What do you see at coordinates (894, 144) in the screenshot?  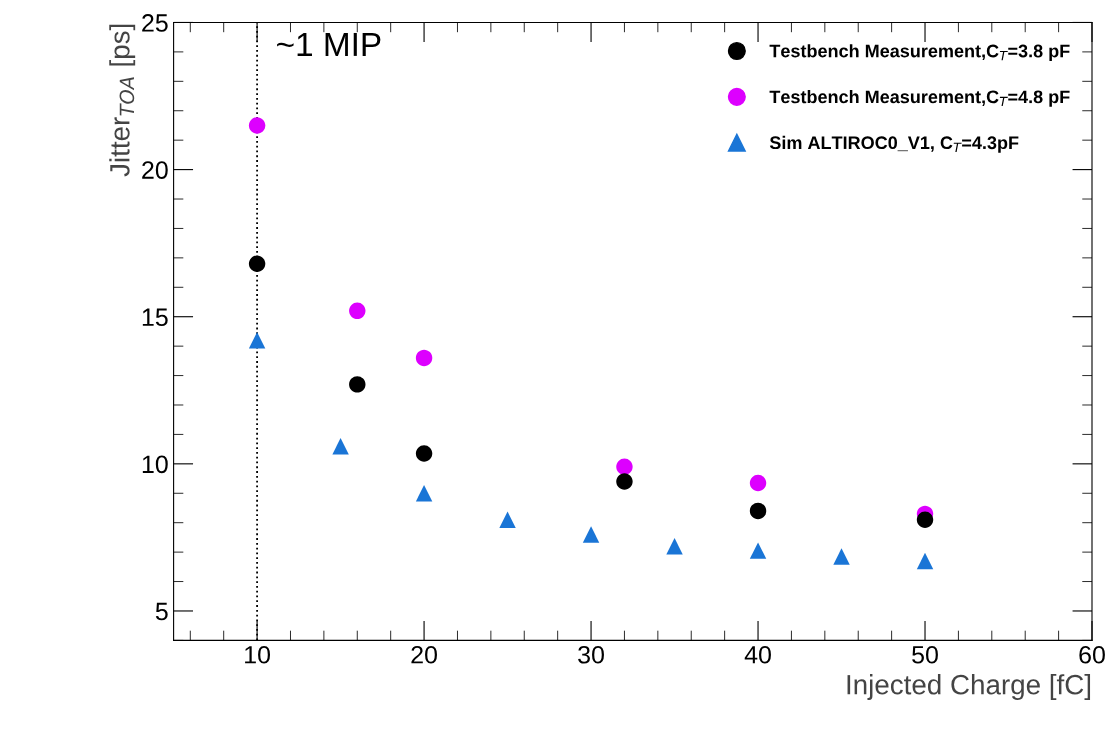 I see `legend-label: Sim ALTIROC0_V1, C$_{T}$=4.3pF` at bounding box center [894, 144].